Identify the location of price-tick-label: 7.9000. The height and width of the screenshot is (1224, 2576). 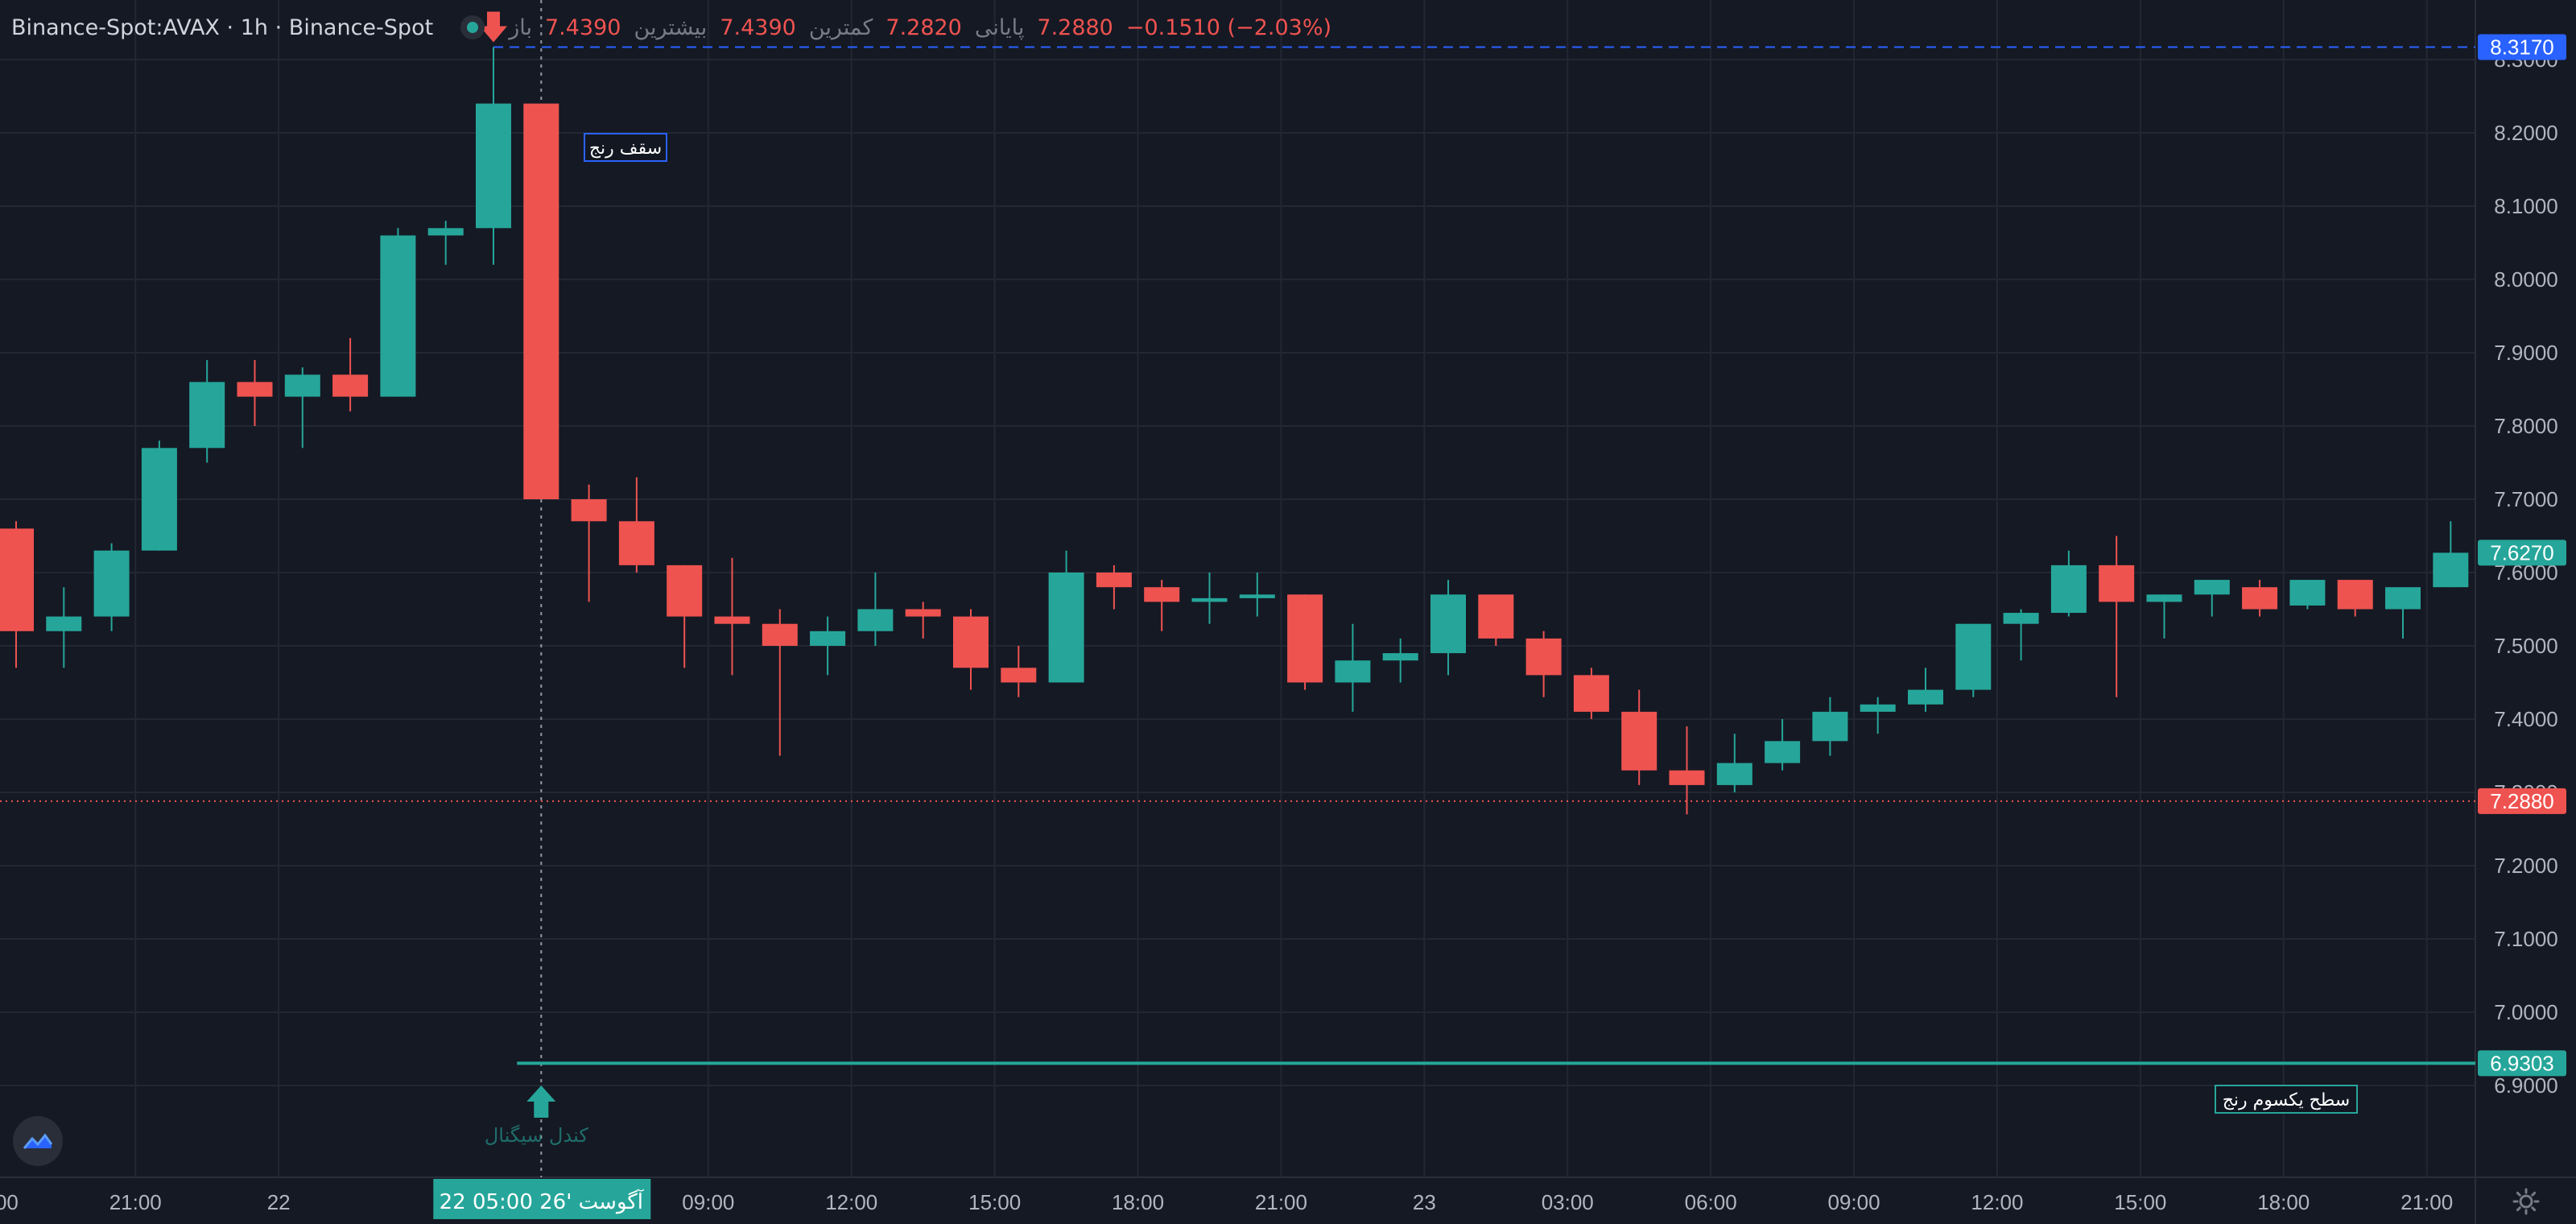
(2526, 353).